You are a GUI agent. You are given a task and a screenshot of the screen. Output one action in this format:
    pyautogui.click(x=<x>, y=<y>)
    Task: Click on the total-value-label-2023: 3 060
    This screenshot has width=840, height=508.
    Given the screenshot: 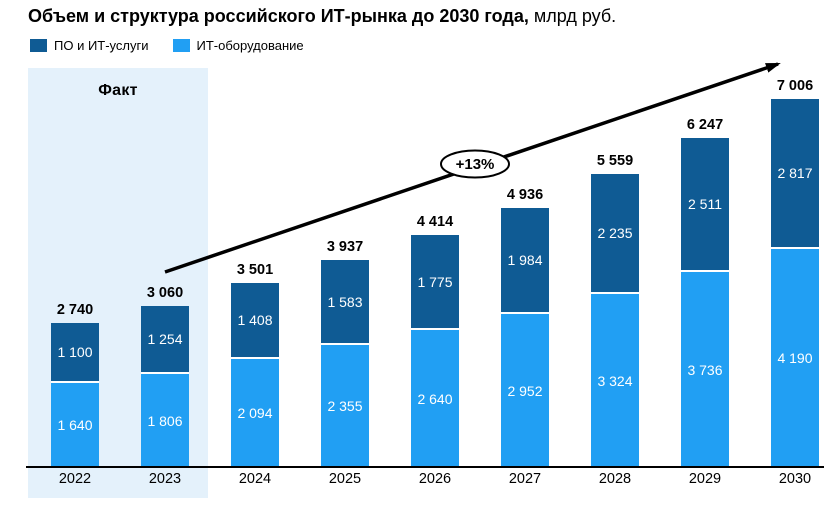 What is the action you would take?
    pyautogui.click(x=165, y=293)
    